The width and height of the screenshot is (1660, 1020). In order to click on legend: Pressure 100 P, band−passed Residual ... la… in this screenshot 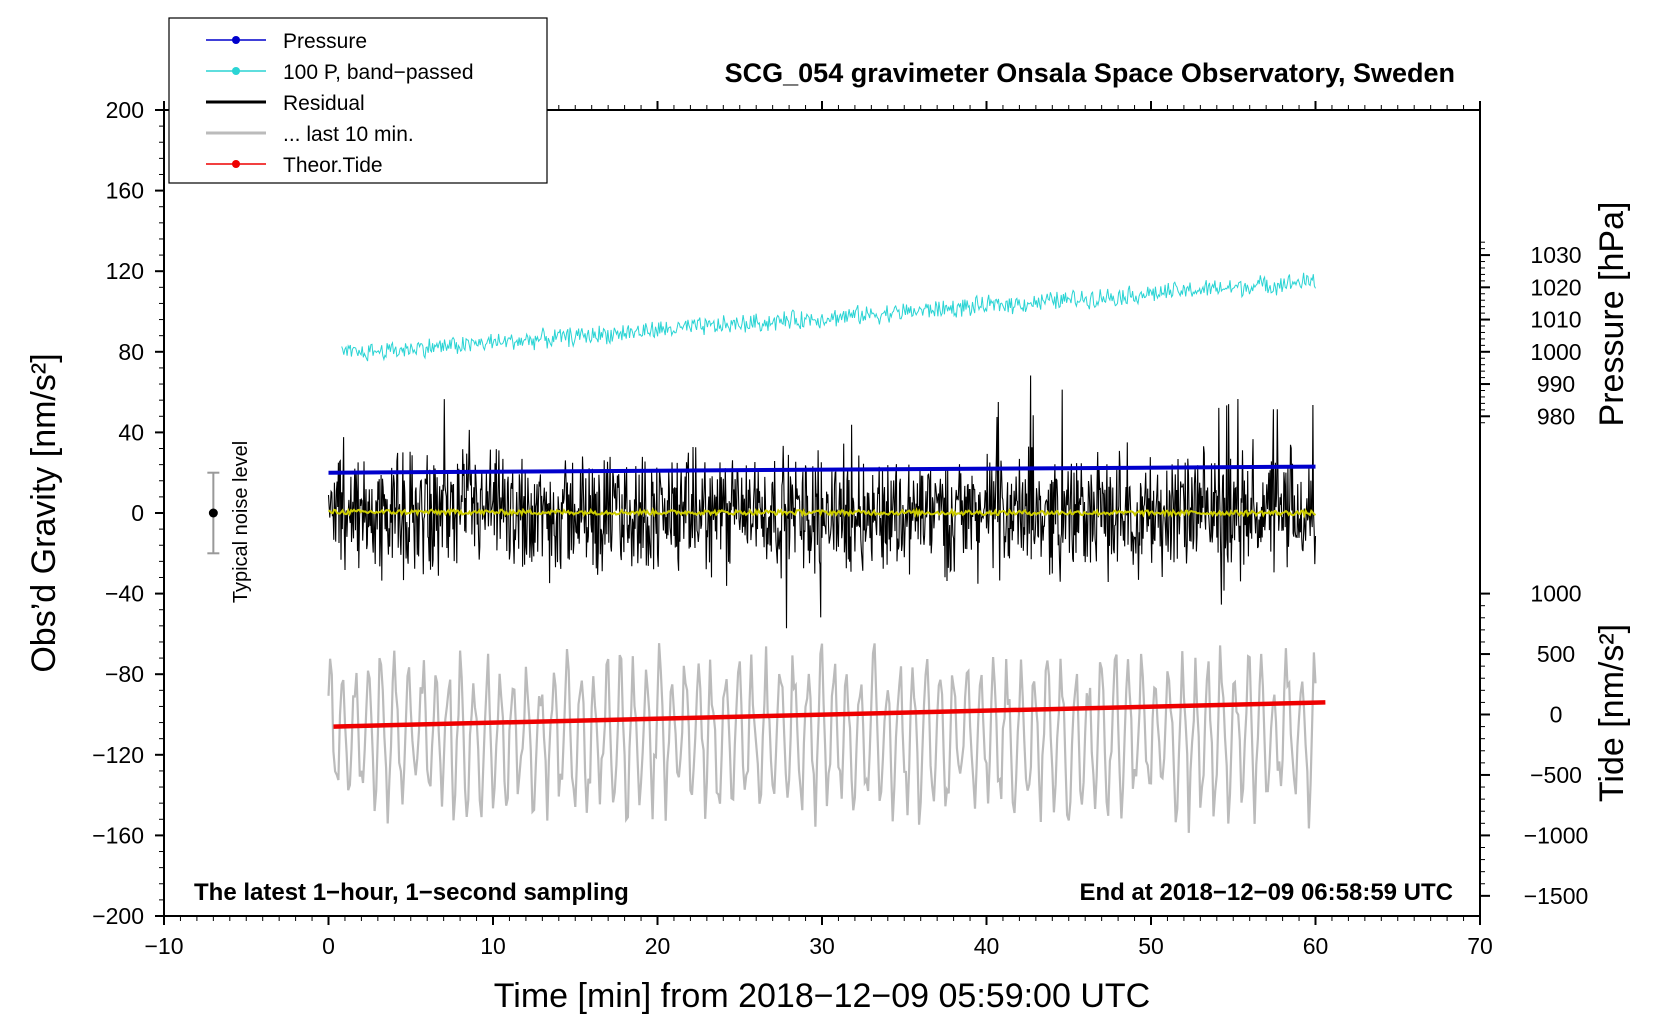, I will do `click(358, 100)`.